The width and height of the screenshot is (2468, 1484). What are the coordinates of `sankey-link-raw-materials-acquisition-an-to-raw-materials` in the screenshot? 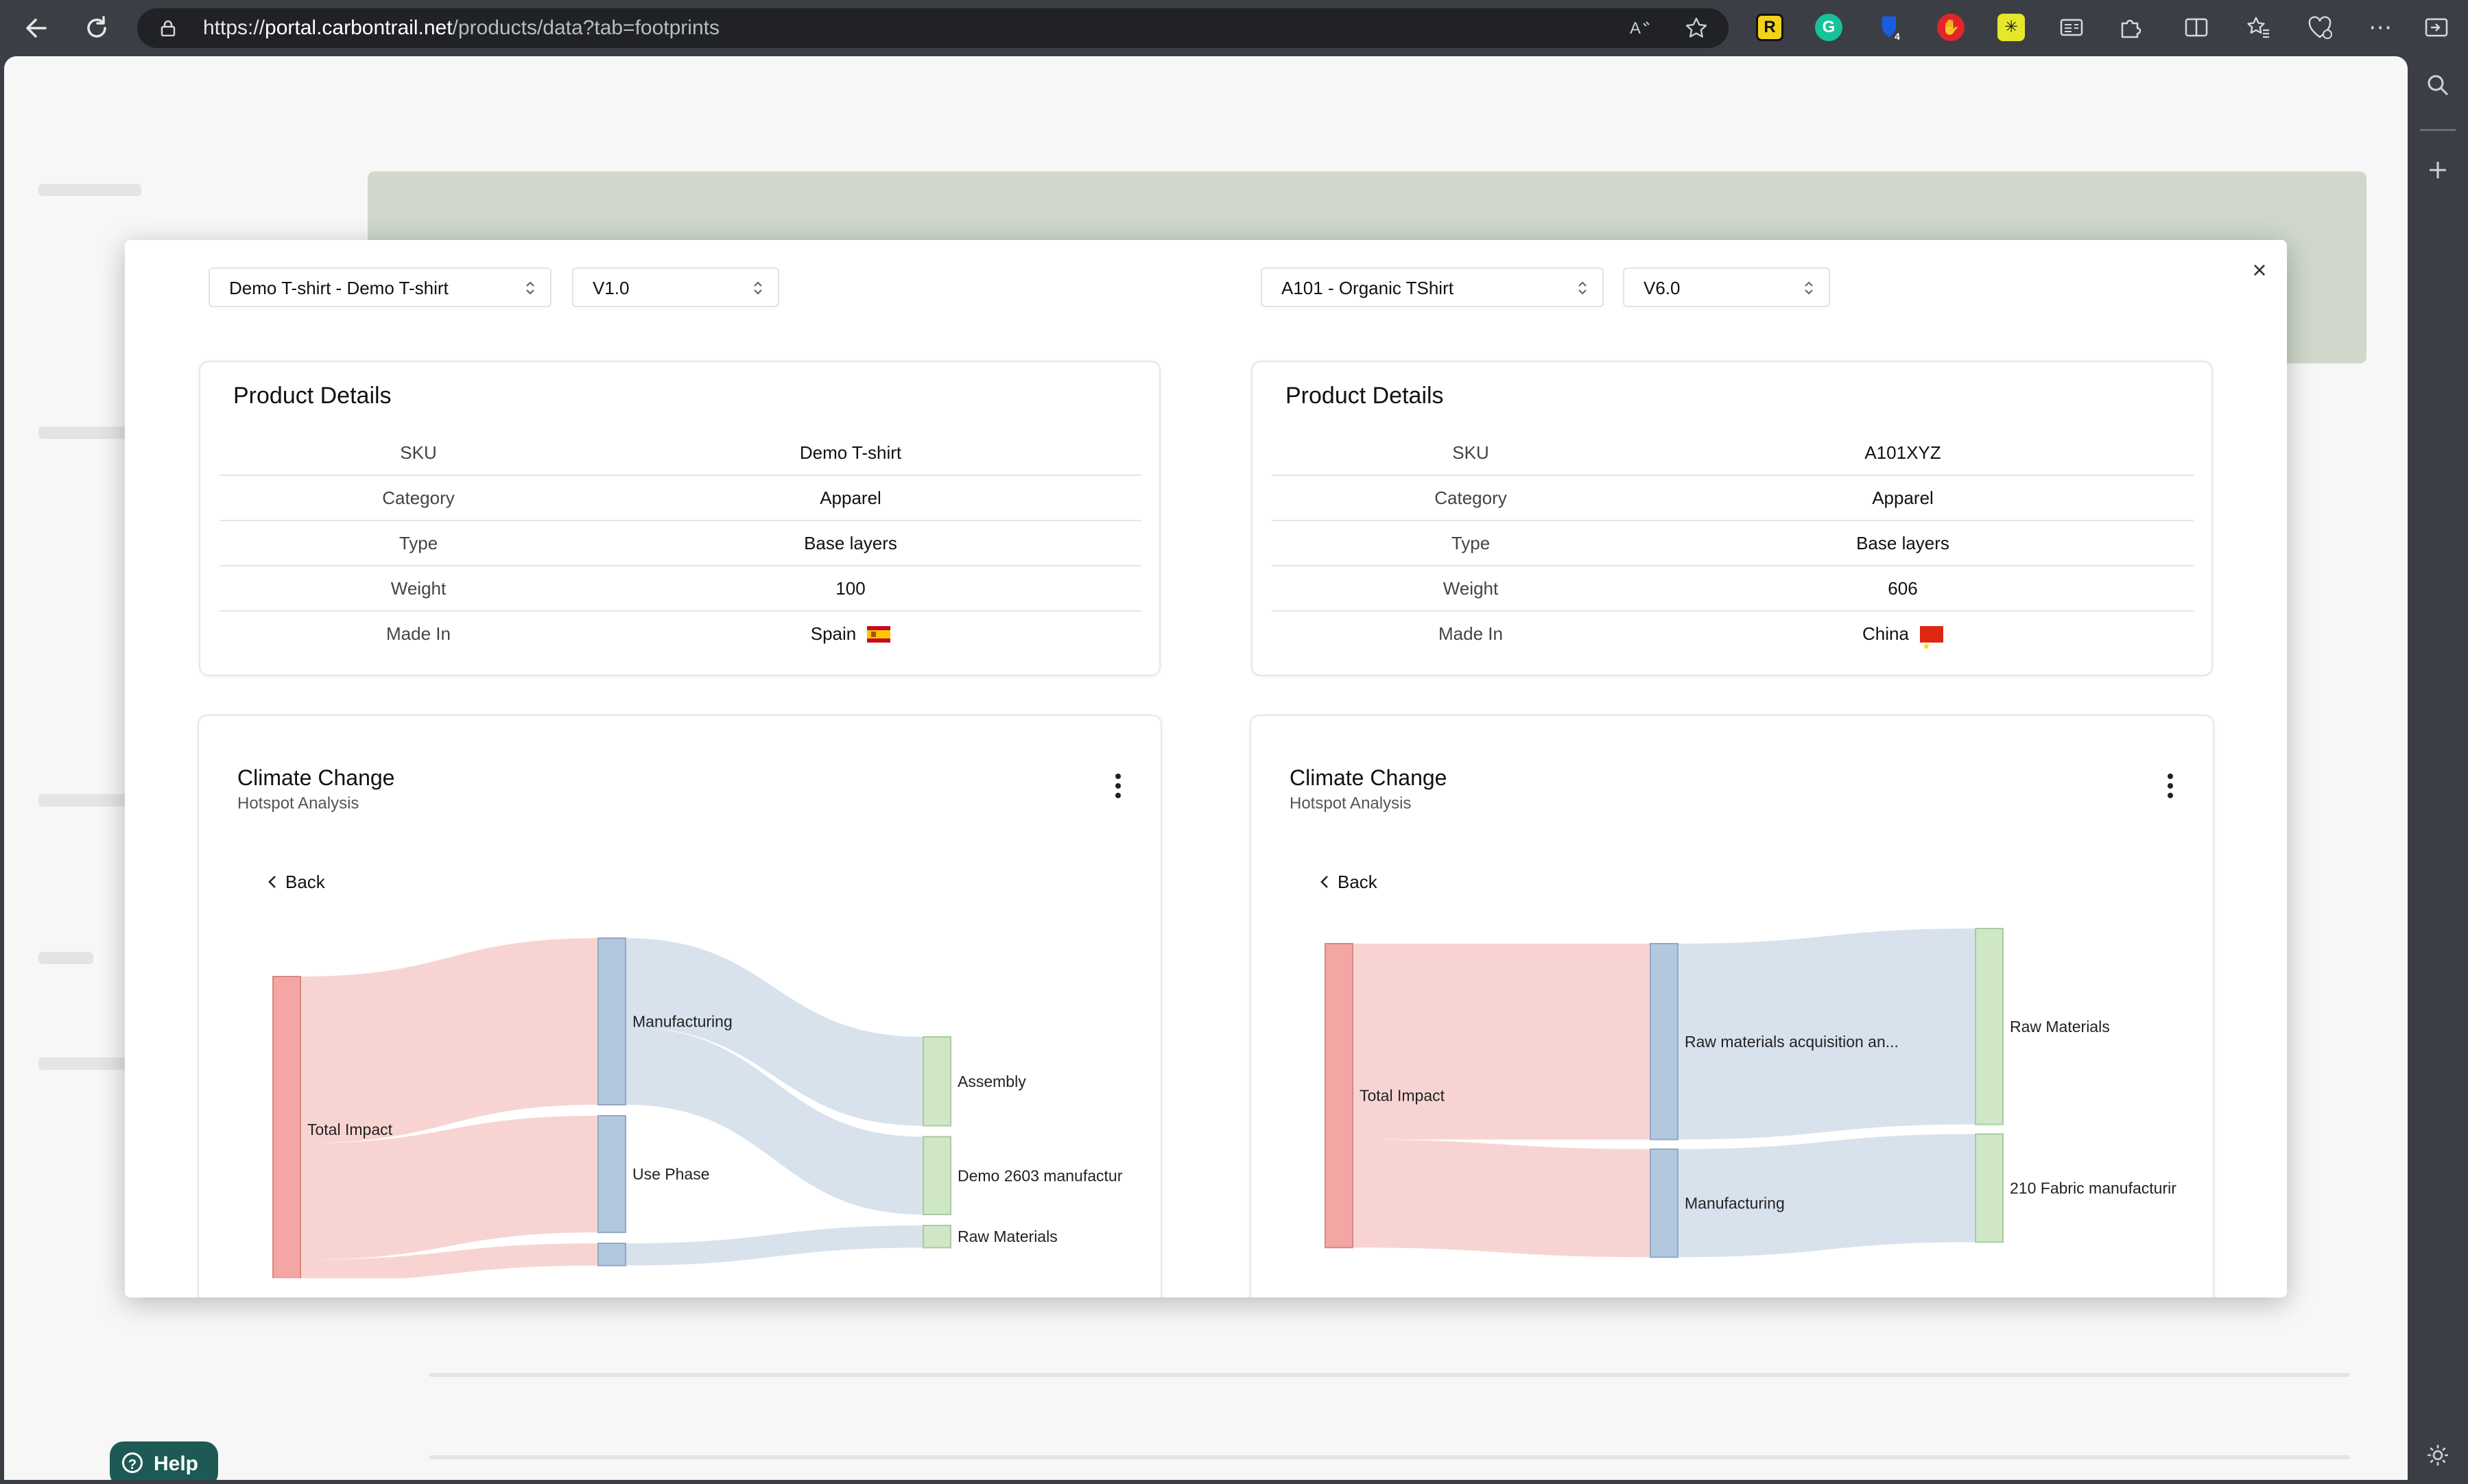 It's located at (1826, 1034).